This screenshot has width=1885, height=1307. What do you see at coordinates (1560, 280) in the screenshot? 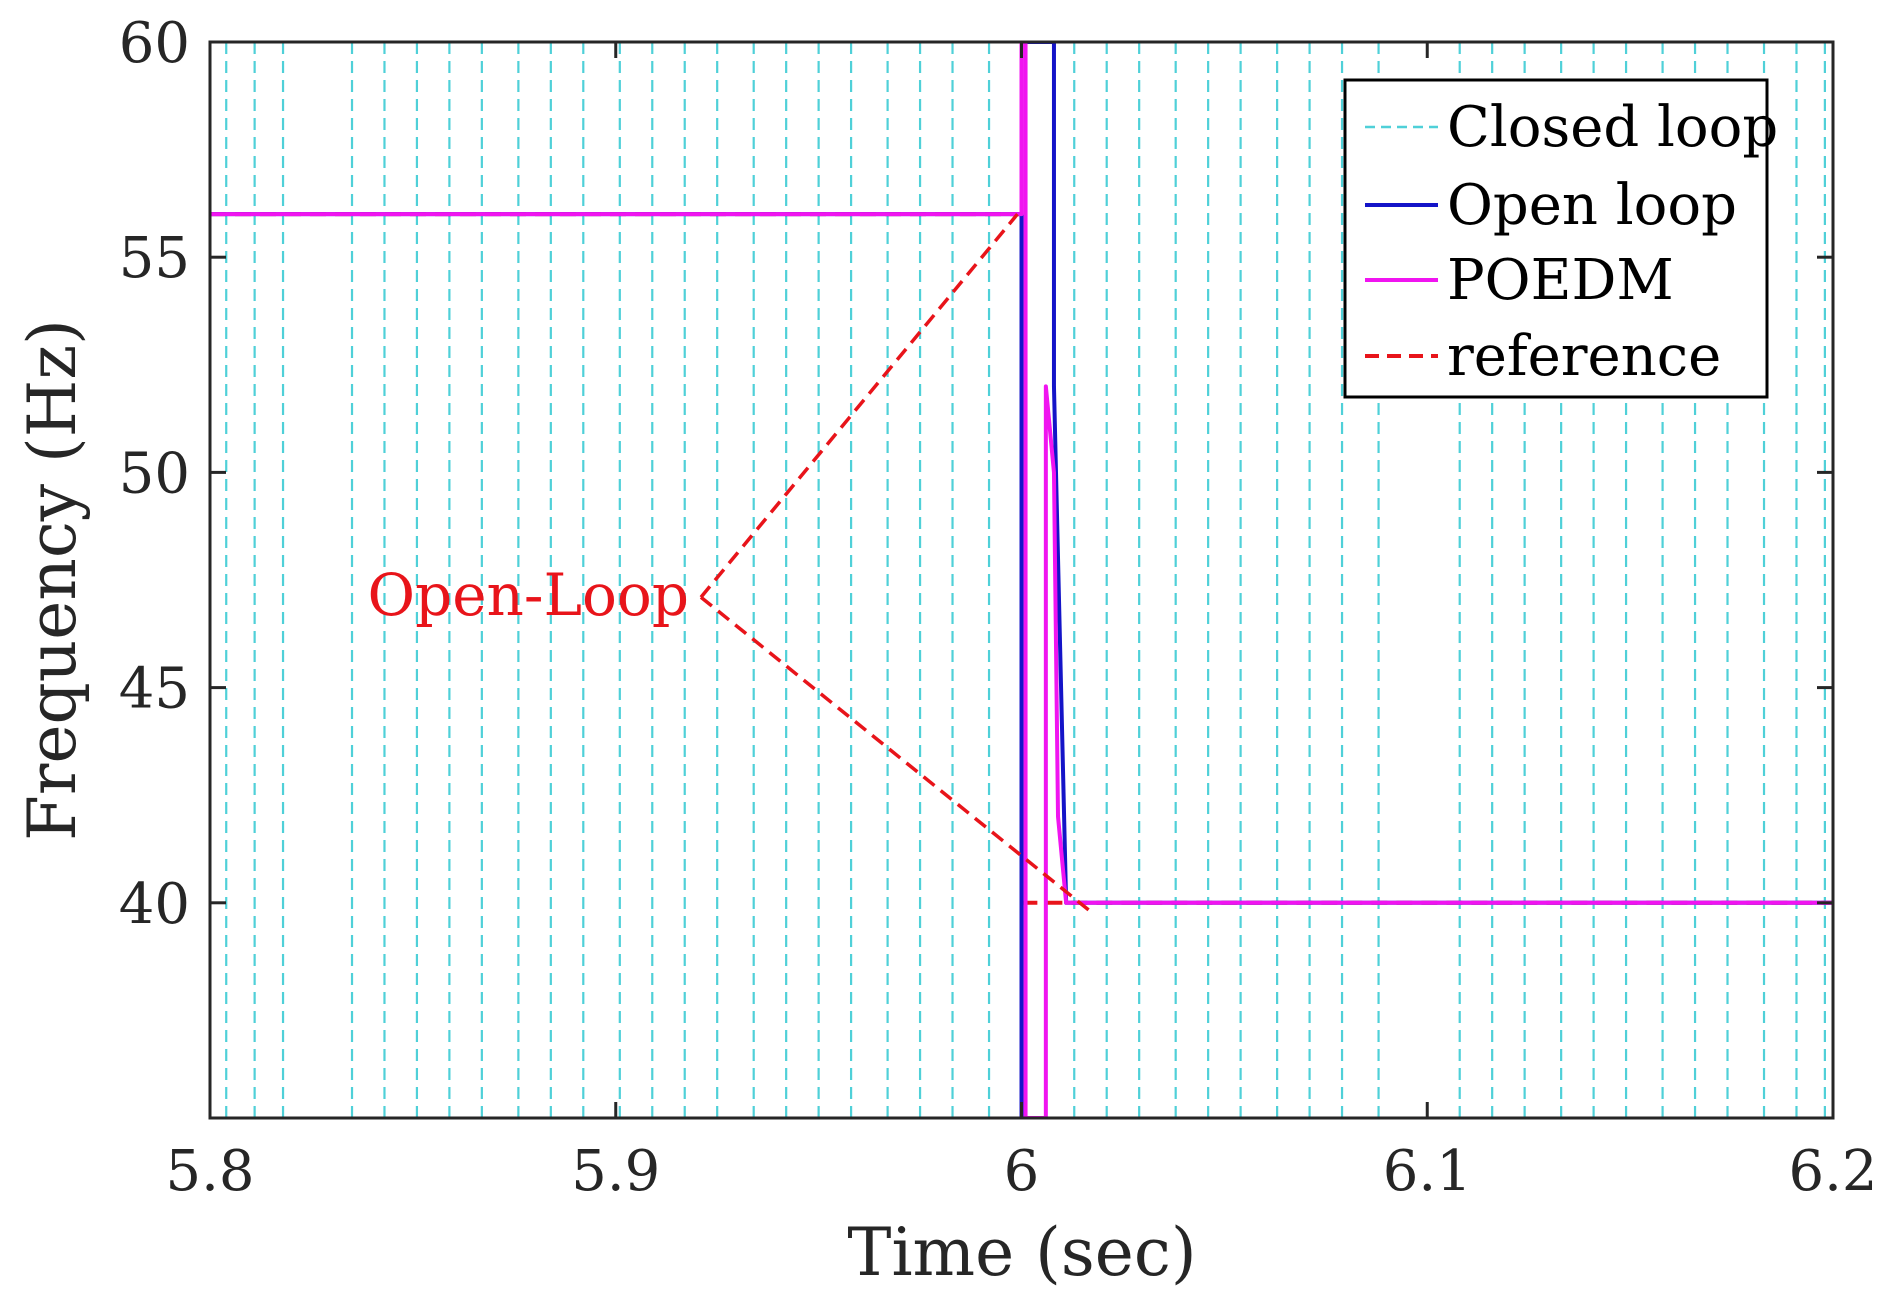
I see `legend-label-poedm: POEDM` at bounding box center [1560, 280].